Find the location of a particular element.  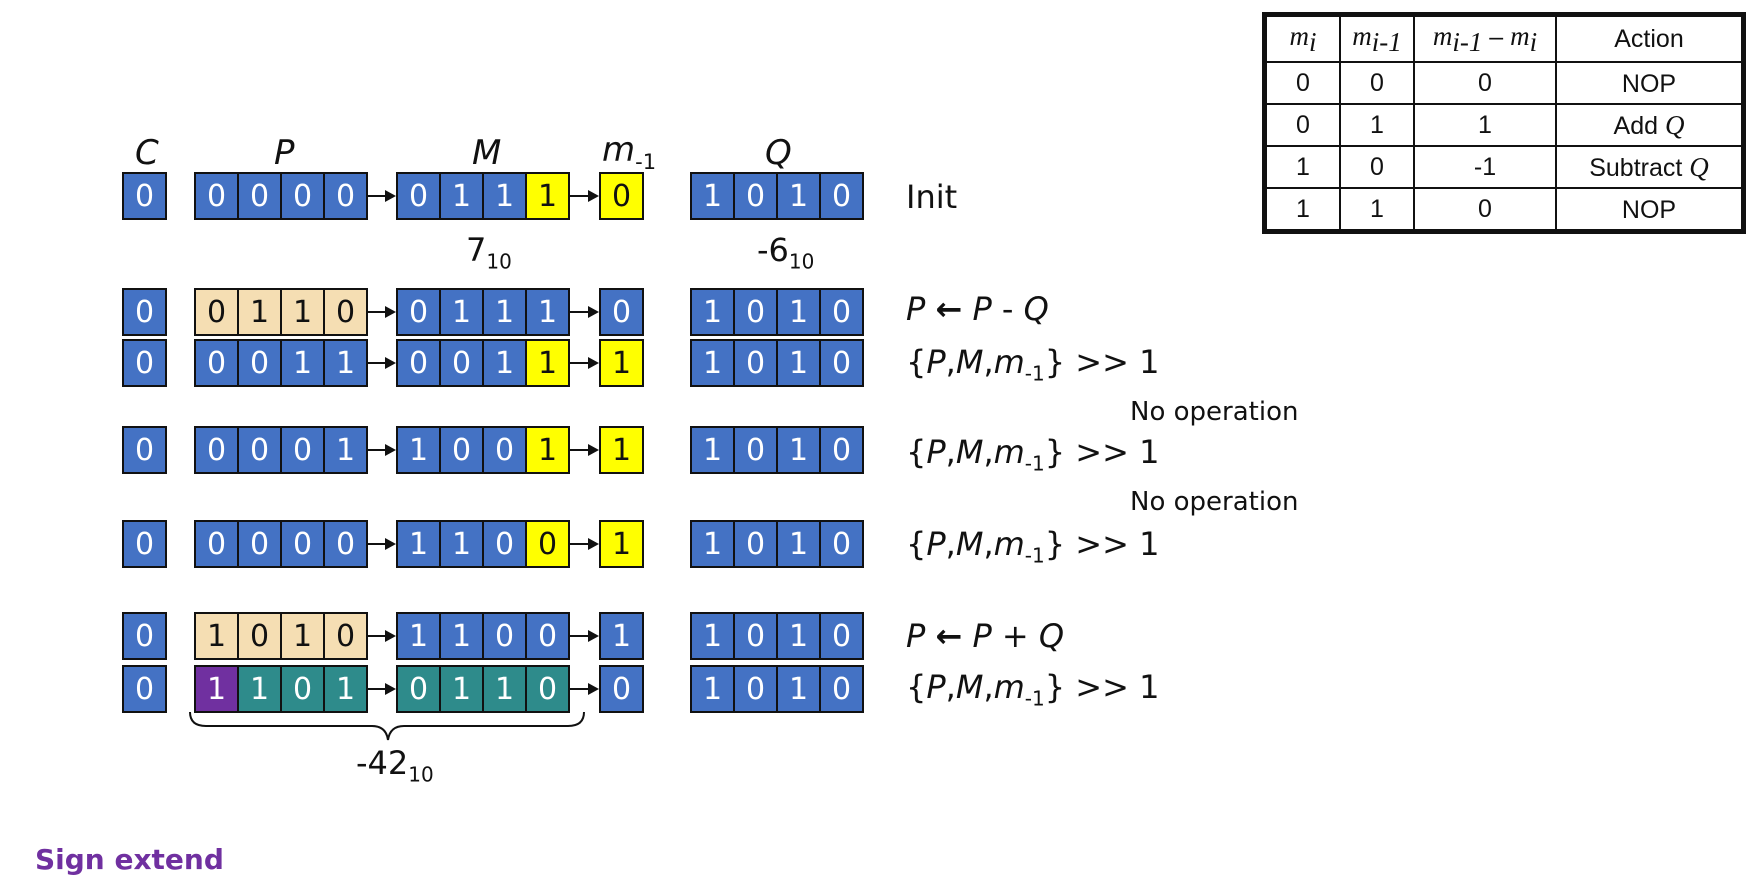

result-value-base: 10 is located at coordinates (421, 774).